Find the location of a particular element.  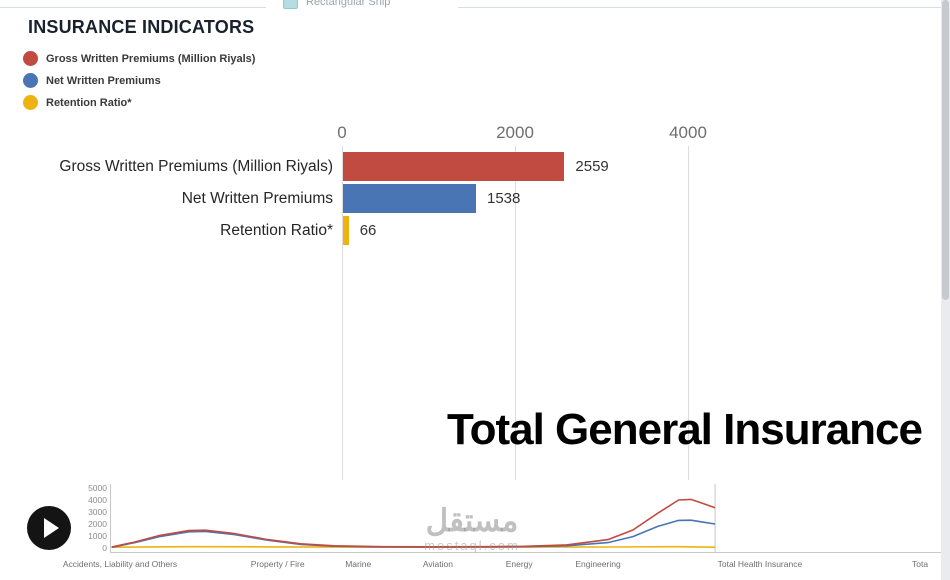

shape-swatch-icon is located at coordinates (290, 4).